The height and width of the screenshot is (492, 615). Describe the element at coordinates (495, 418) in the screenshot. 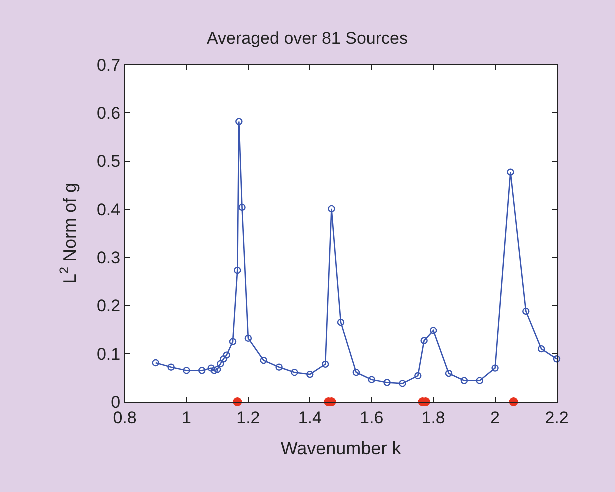

I see `x-tick-label: 2` at that location.